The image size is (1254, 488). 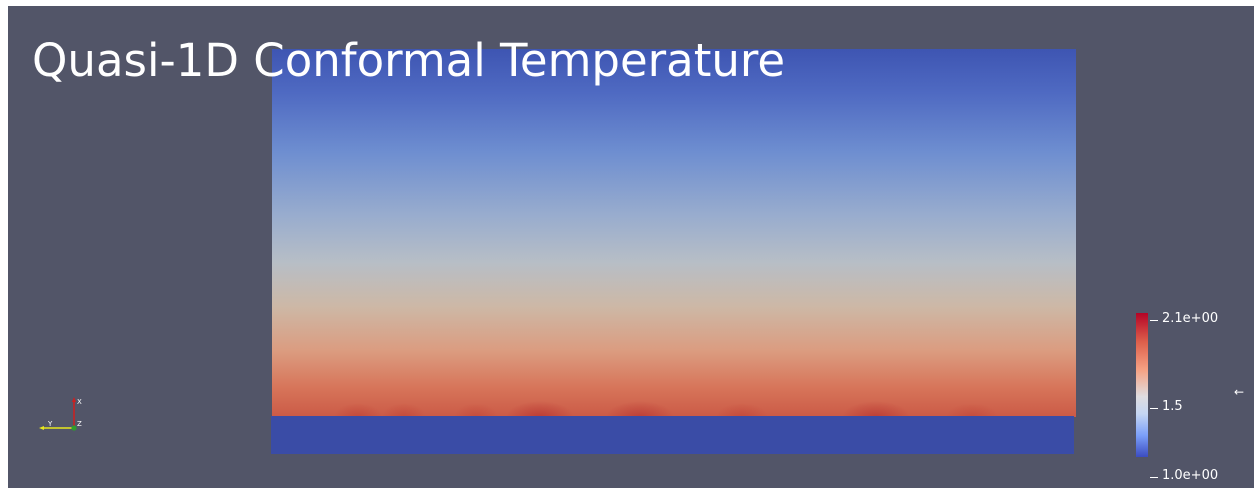 What do you see at coordinates (1154, 320) in the screenshot?
I see `colorbar-tick-max` at bounding box center [1154, 320].